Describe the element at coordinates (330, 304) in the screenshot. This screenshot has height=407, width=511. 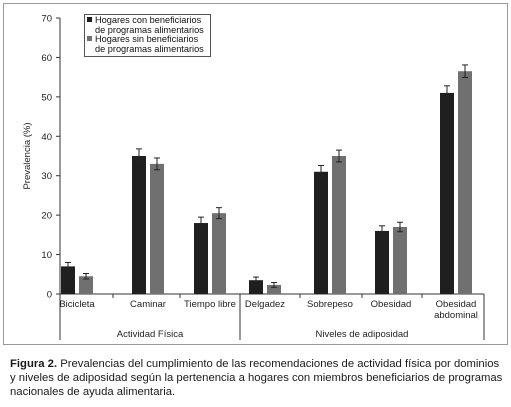
I see `x-category-label: Sobrepeso` at that location.